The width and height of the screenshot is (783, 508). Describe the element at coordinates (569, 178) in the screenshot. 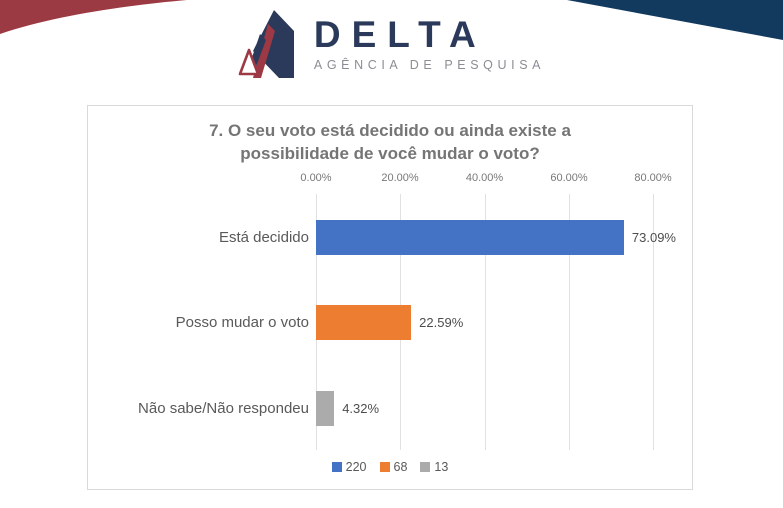

I see `x-axis-tick-label: 60.00%` at that location.